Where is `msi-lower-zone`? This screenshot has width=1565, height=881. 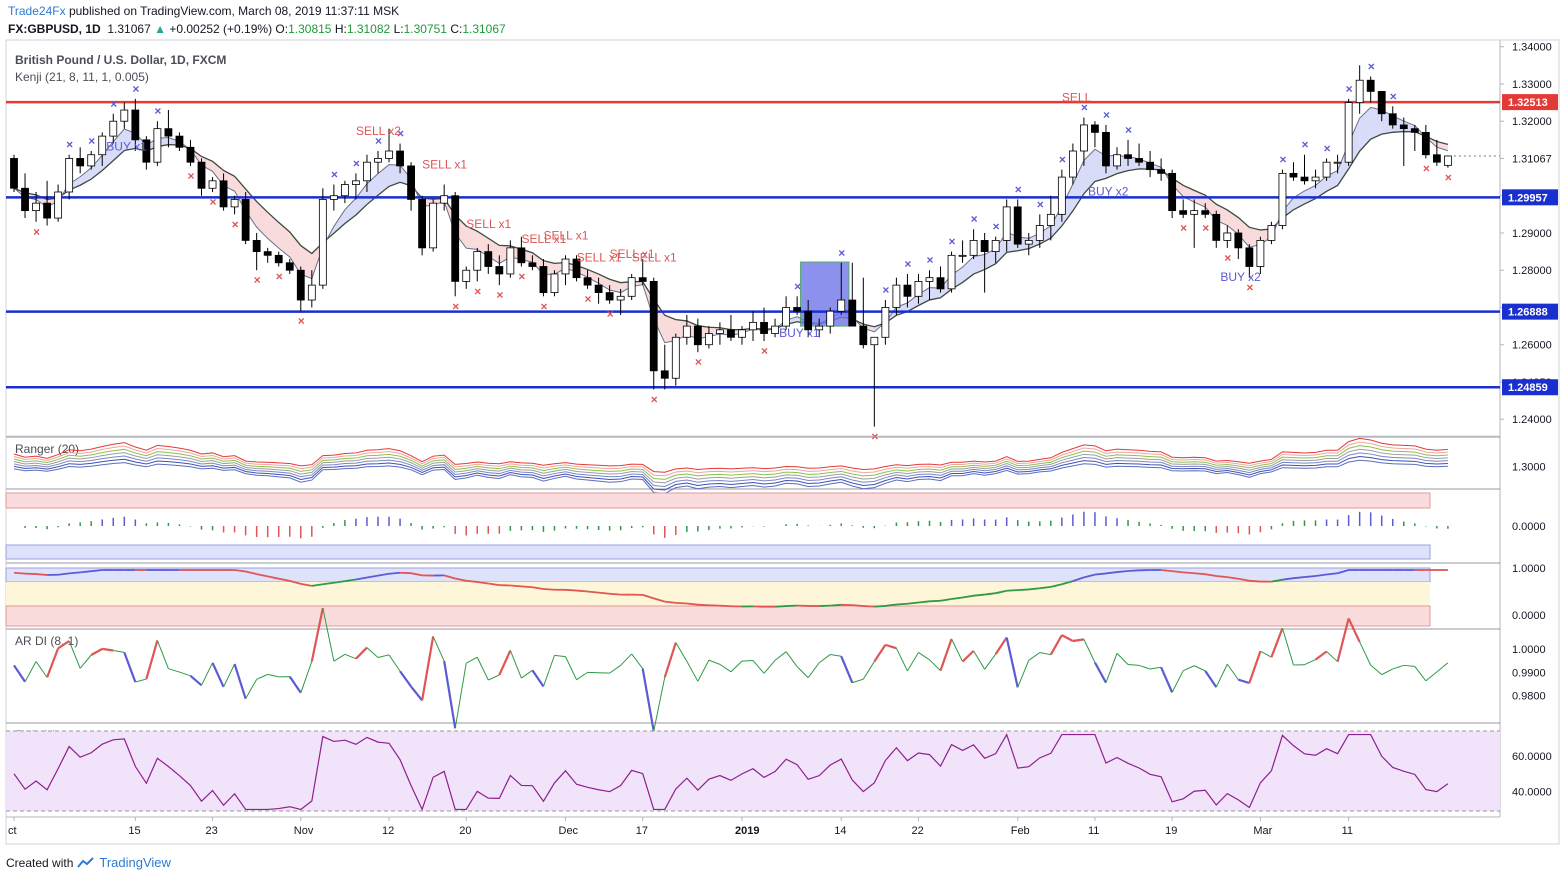
msi-lower-zone is located at coordinates (718, 552).